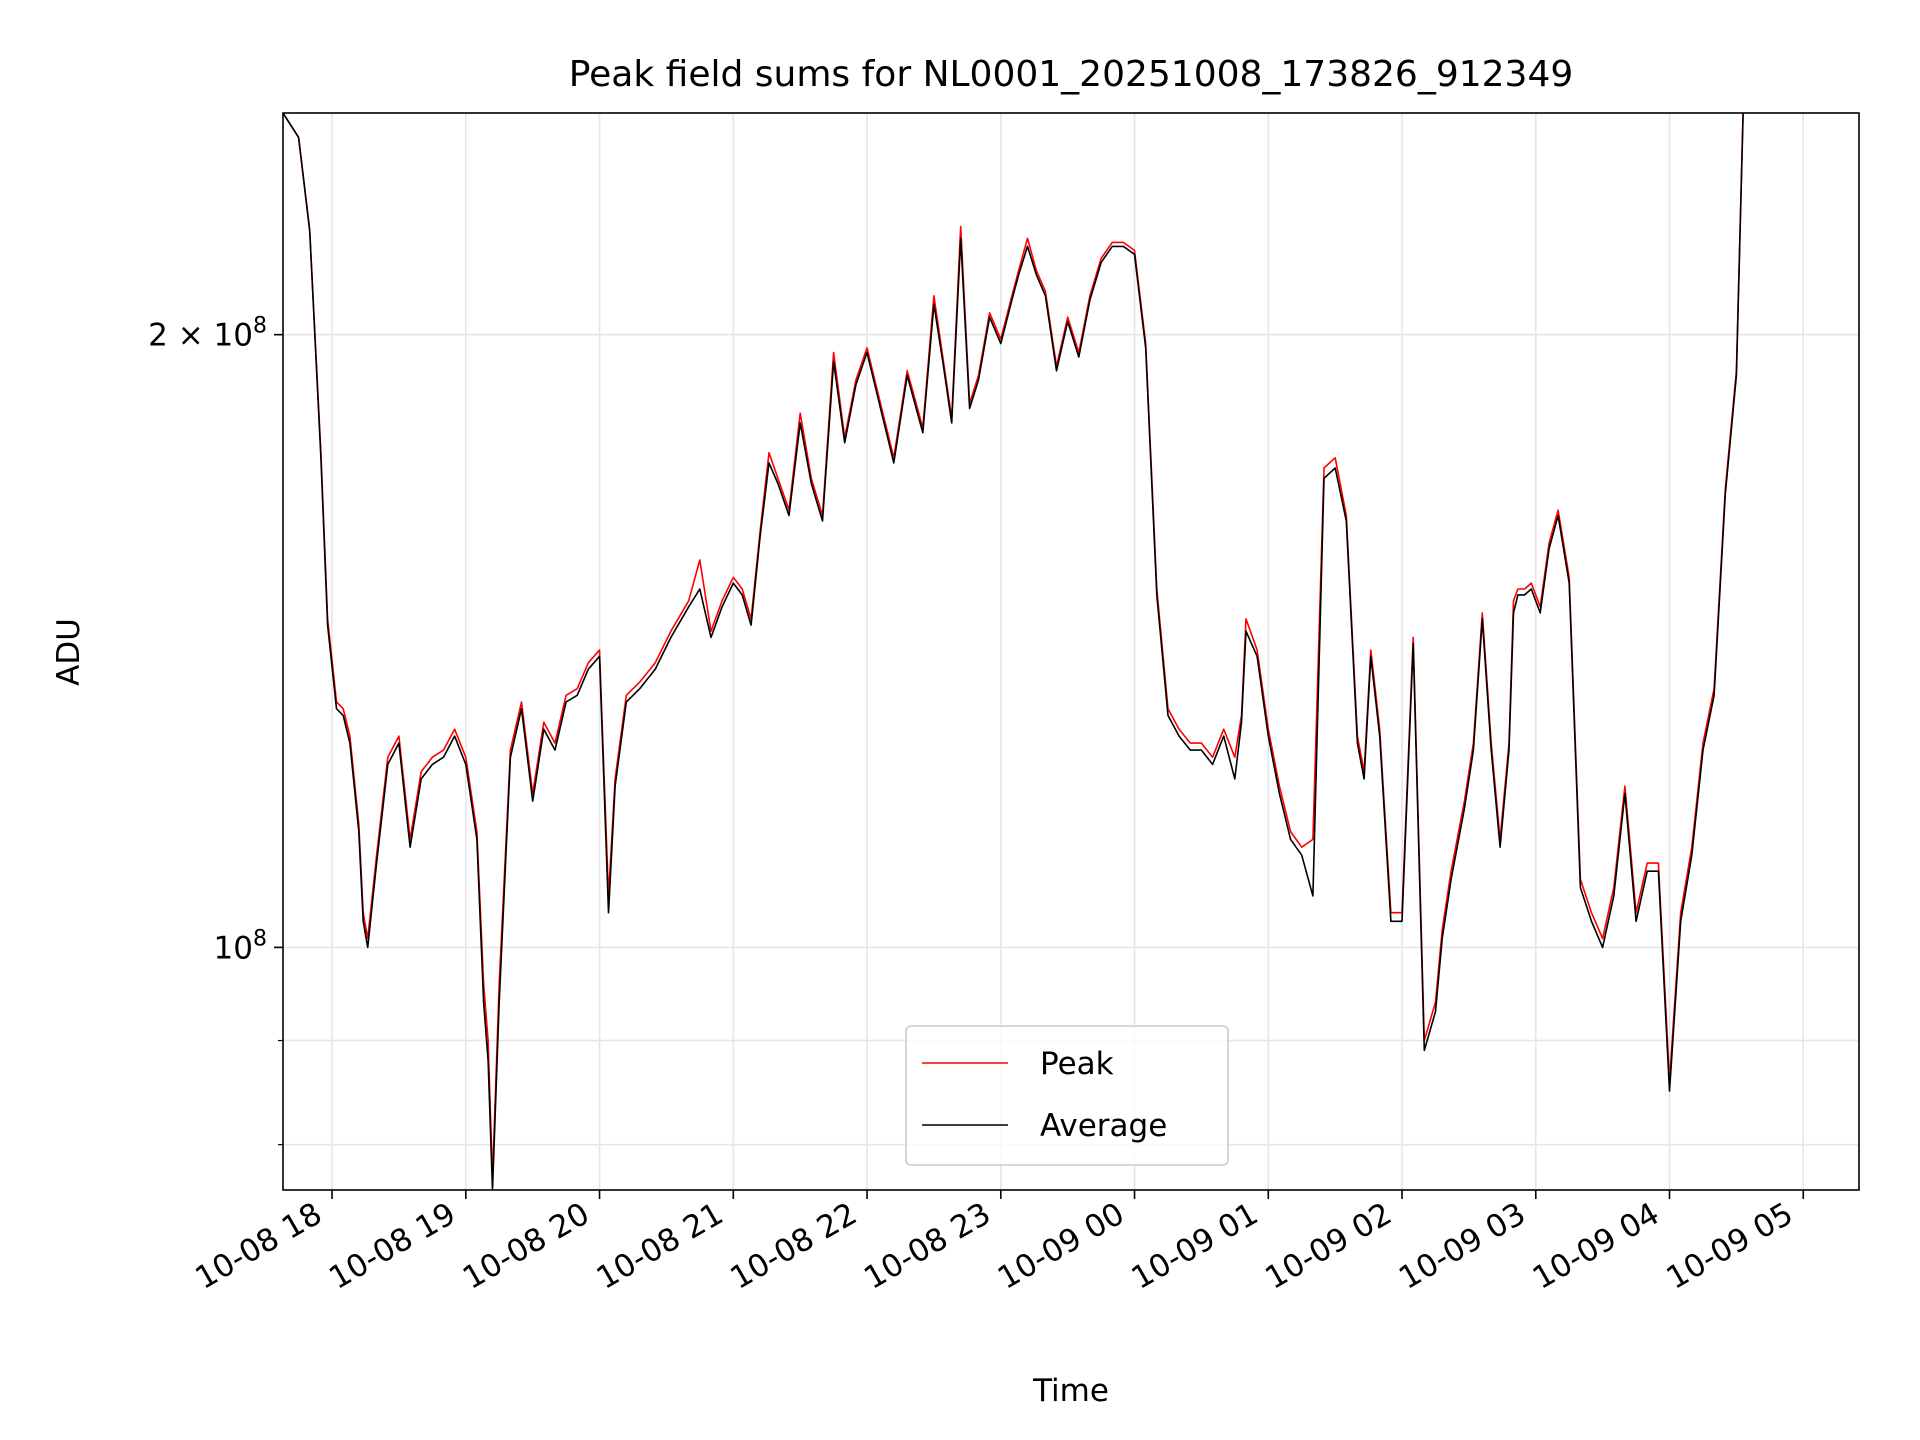  I want to click on y-axis-label: ADU, so click(69, 652).